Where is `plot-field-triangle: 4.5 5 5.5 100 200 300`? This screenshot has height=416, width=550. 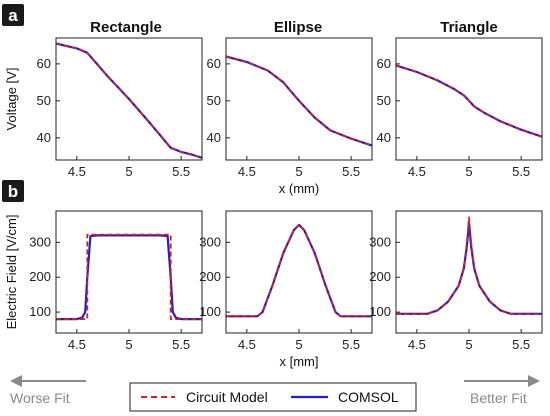 plot-field-triangle: 4.5 5 5.5 100 200 300 is located at coordinates (456, 281).